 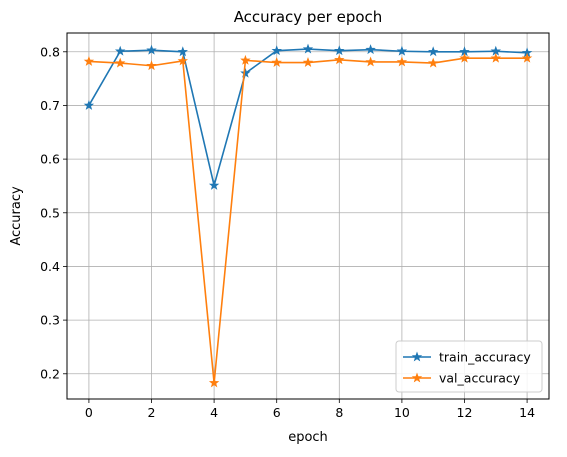 I want to click on chart-title: Accuracy per epoch, so click(x=308, y=17).